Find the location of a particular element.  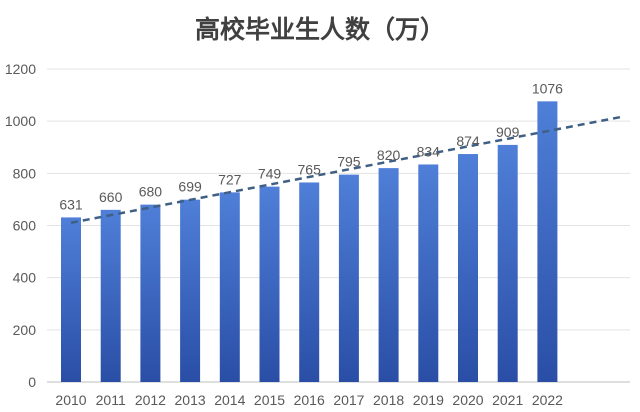

data-label: 631 is located at coordinates (71, 204).